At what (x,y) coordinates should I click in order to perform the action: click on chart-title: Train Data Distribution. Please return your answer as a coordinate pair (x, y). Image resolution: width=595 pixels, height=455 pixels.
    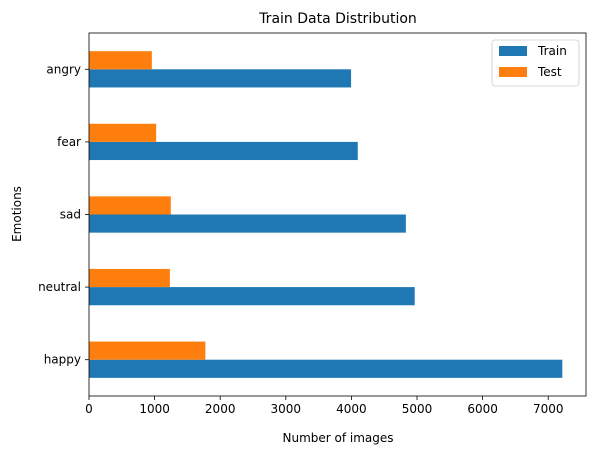
    Looking at the image, I should click on (337, 19).